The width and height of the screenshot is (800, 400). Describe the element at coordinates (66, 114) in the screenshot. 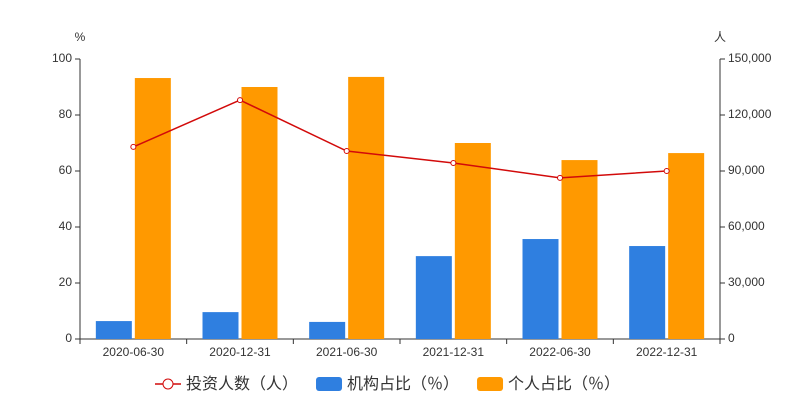

I see `y-tick-label: 80` at that location.